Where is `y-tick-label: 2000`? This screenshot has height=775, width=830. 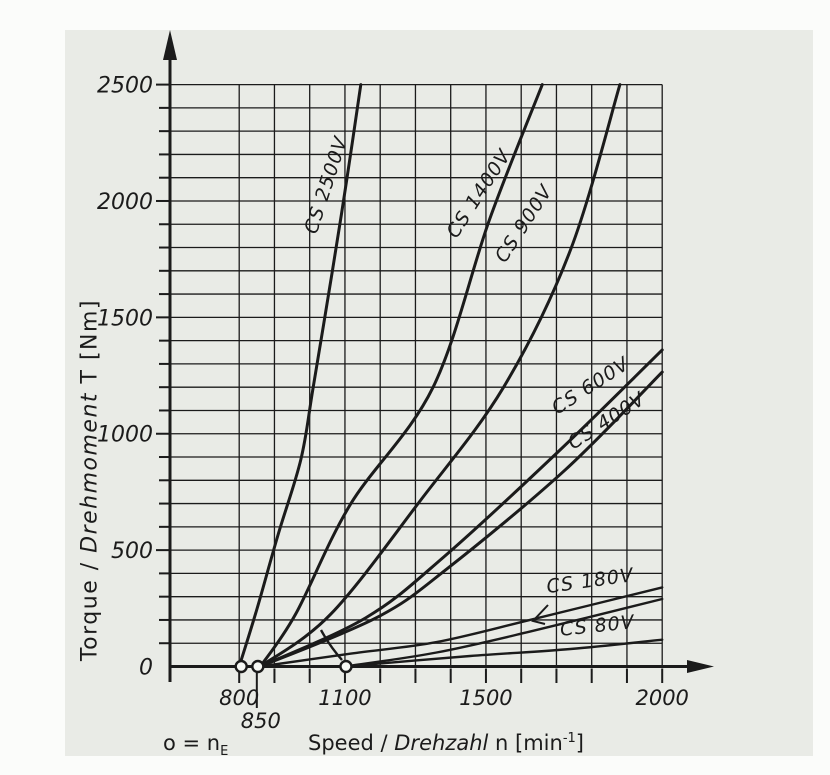 y-tick-label: 2000 is located at coordinates (125, 202).